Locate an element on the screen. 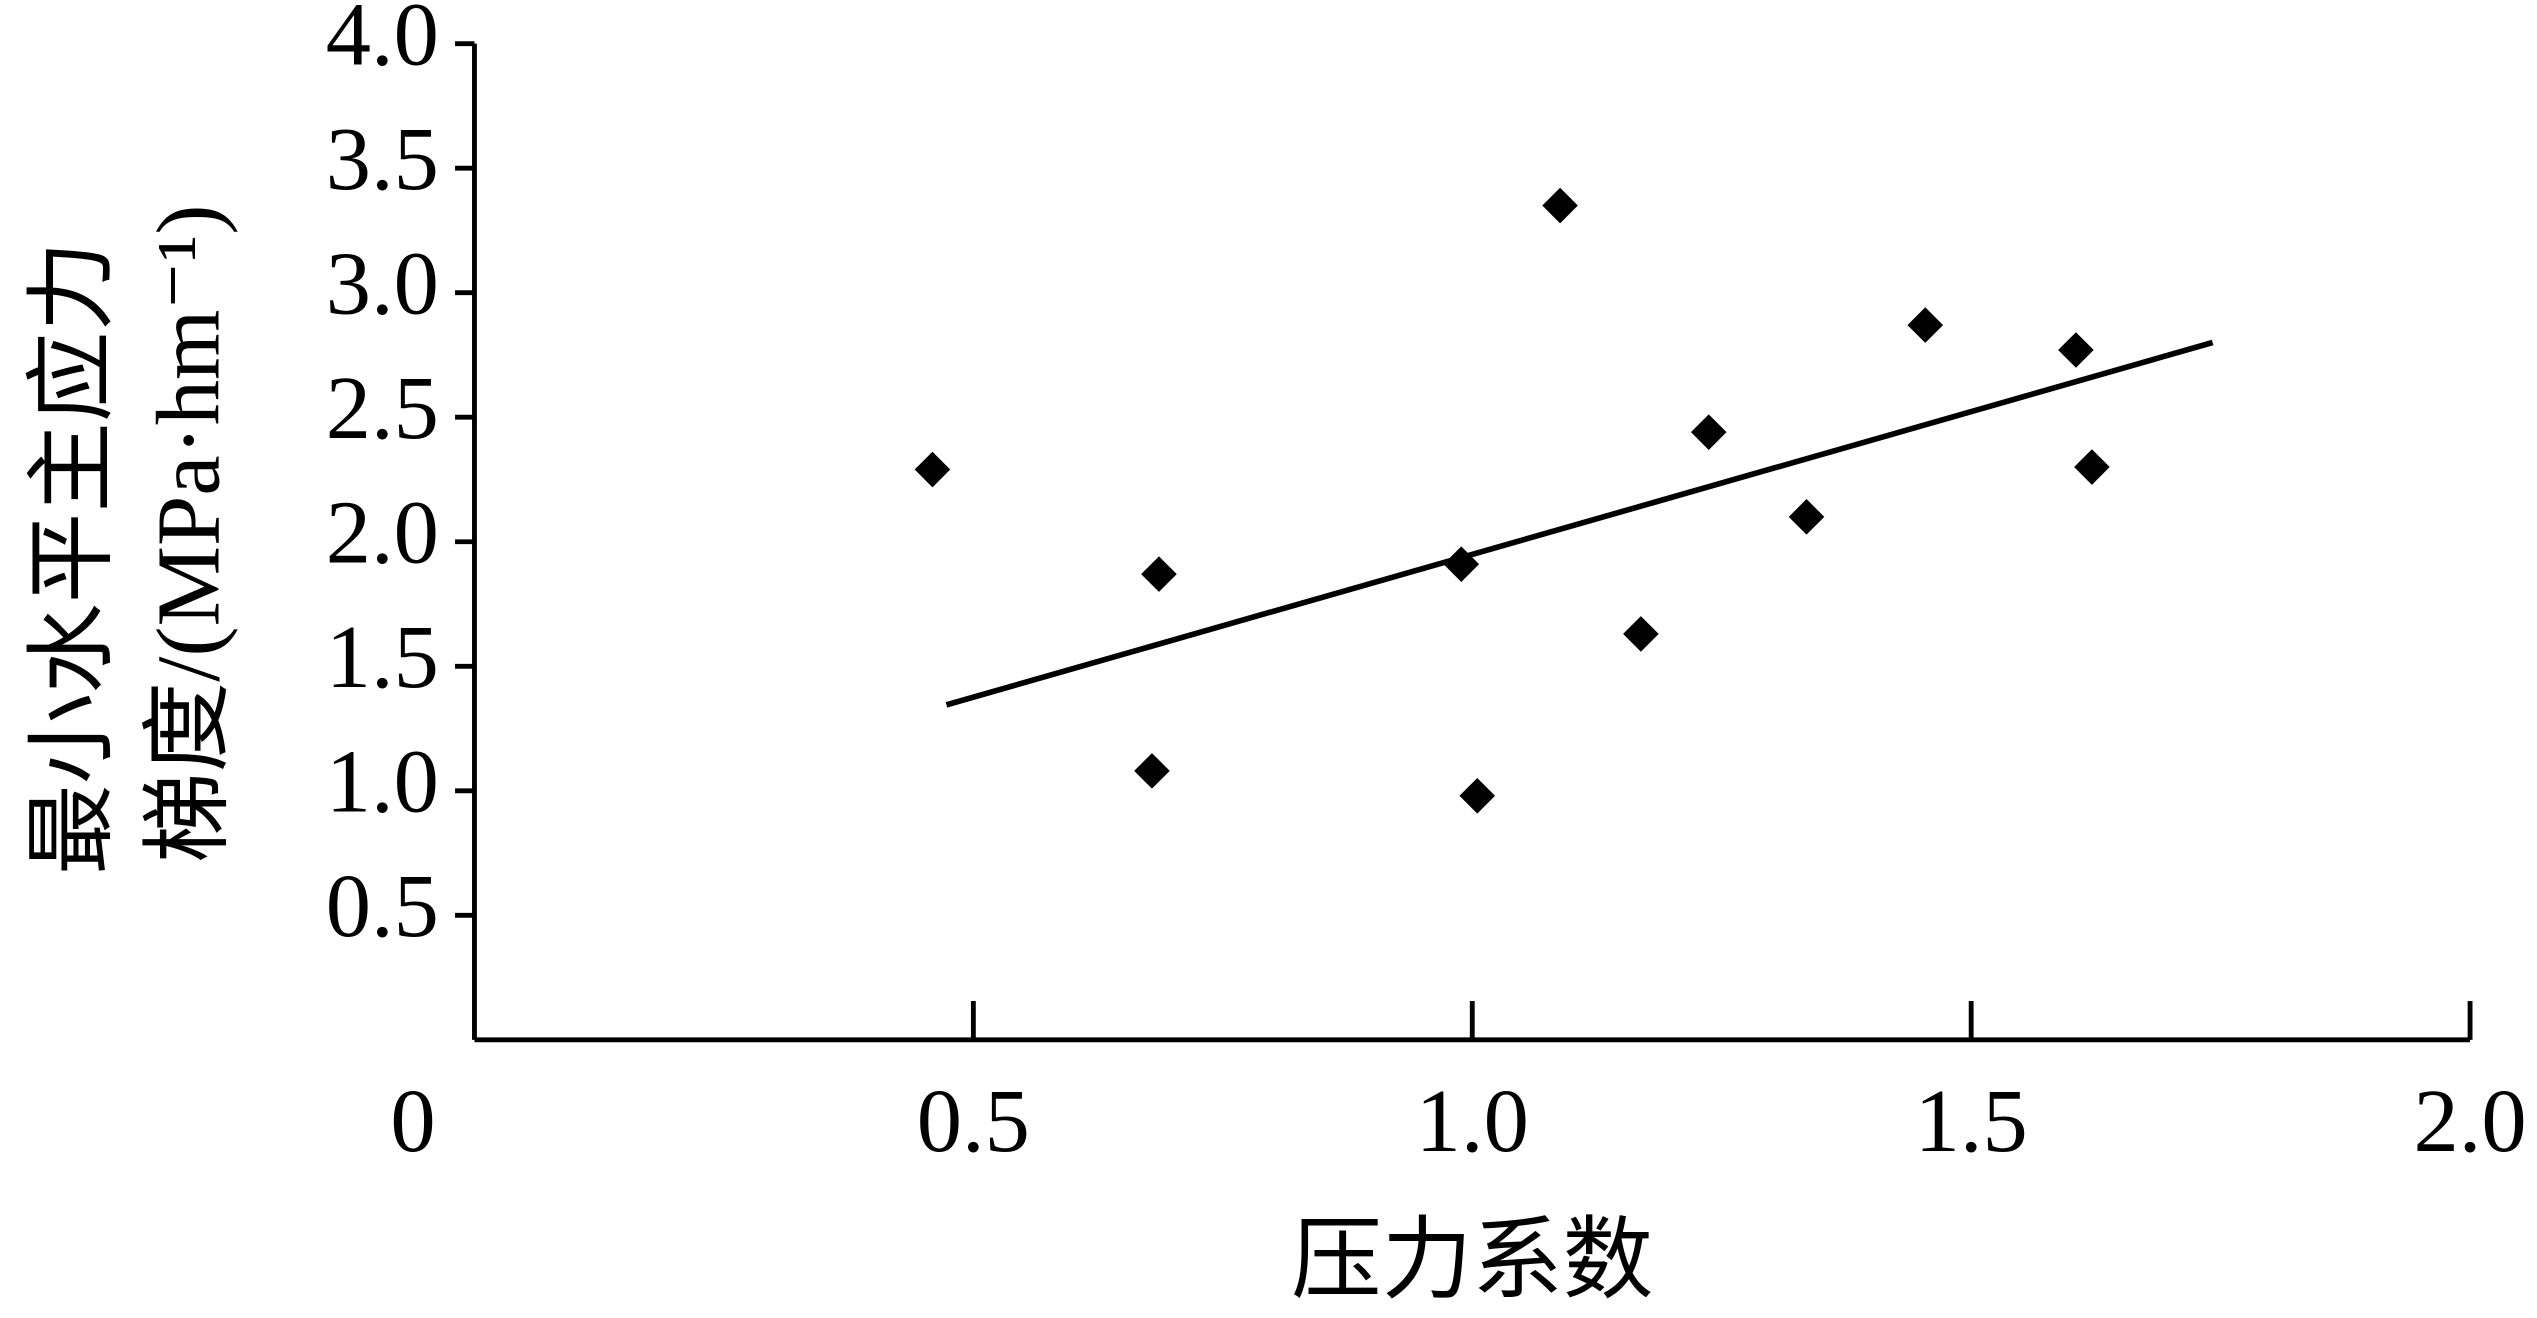 The width and height of the screenshot is (2537, 1318). y-tick-label: 2.5 is located at coordinates (382, 407).